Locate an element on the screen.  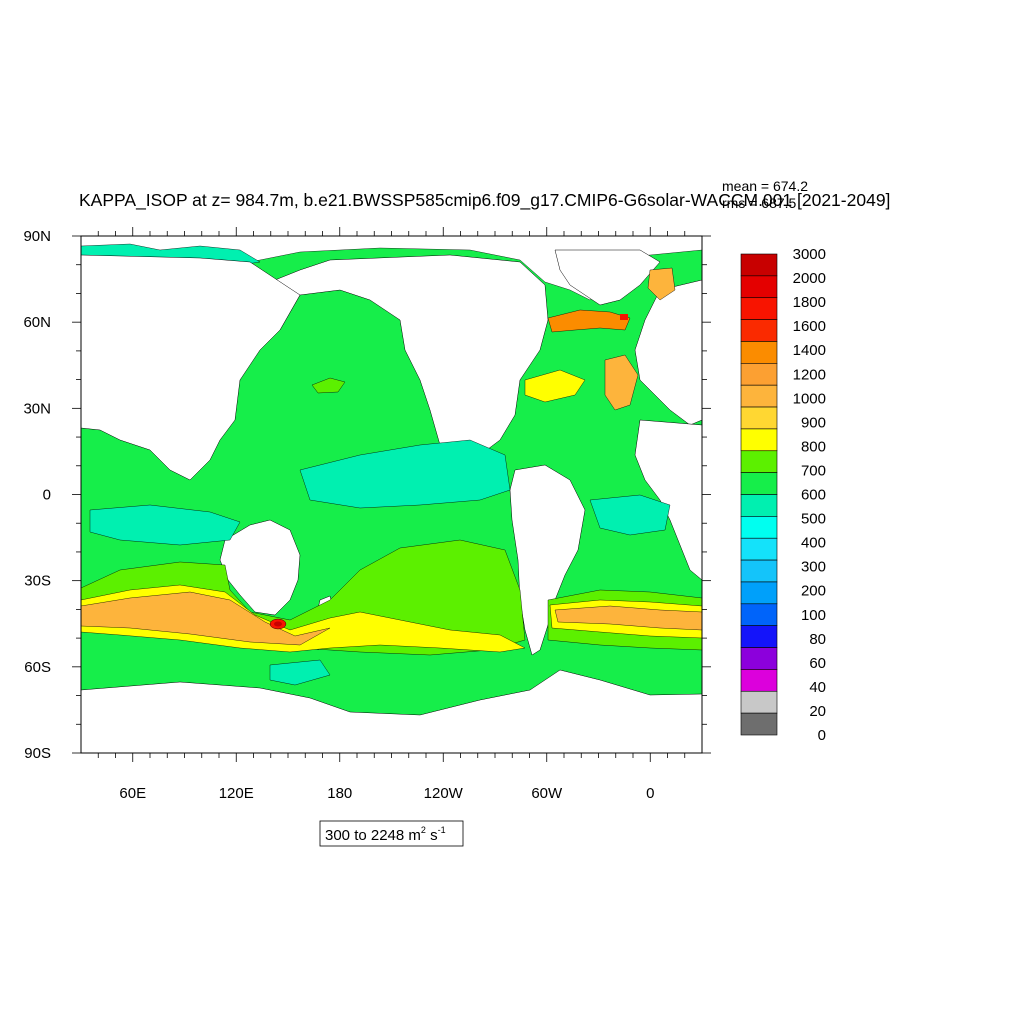
x-tick-label: 0 is located at coordinates (650, 793).